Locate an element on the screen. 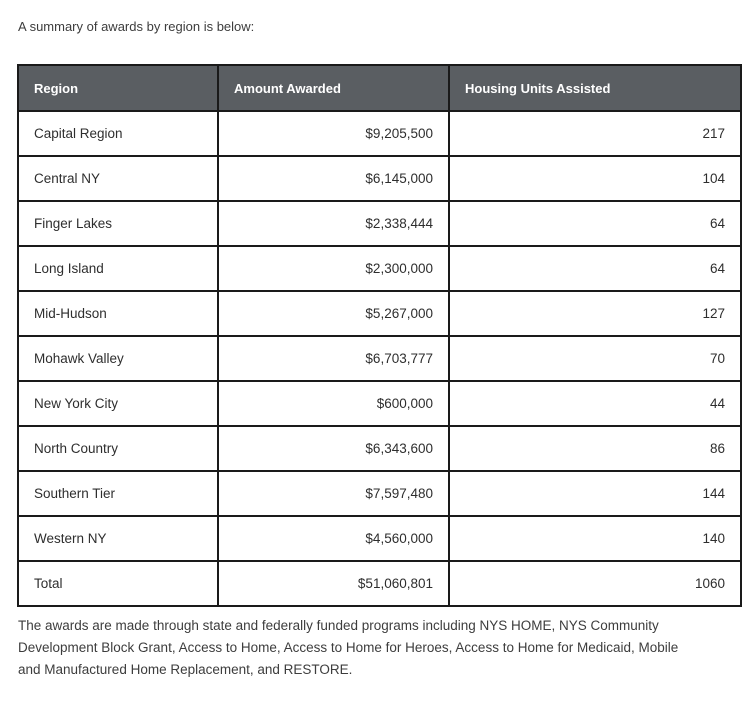 Image resolution: width=755 pixels, height=705 pixels. table-row: Mid-Hudson $5,267,000 127 is located at coordinates (379, 313).